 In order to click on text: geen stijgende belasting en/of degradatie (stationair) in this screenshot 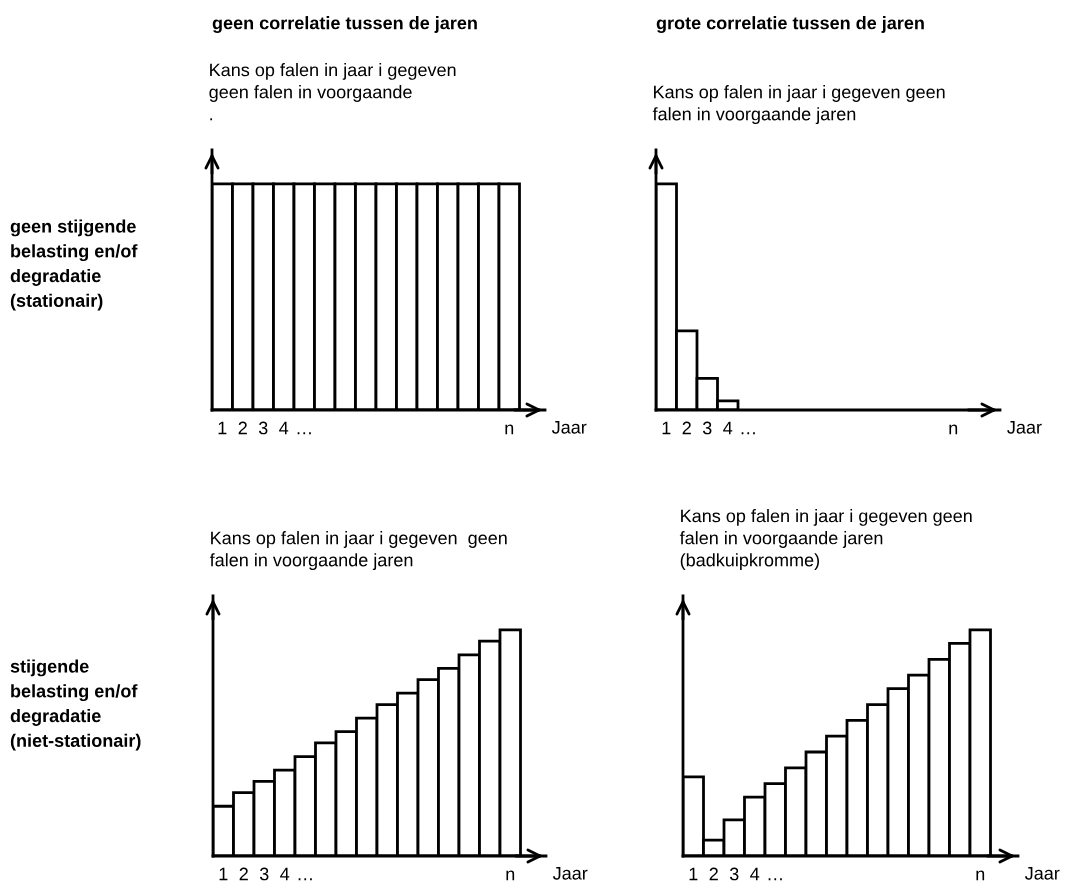, I will do `click(74, 265)`.